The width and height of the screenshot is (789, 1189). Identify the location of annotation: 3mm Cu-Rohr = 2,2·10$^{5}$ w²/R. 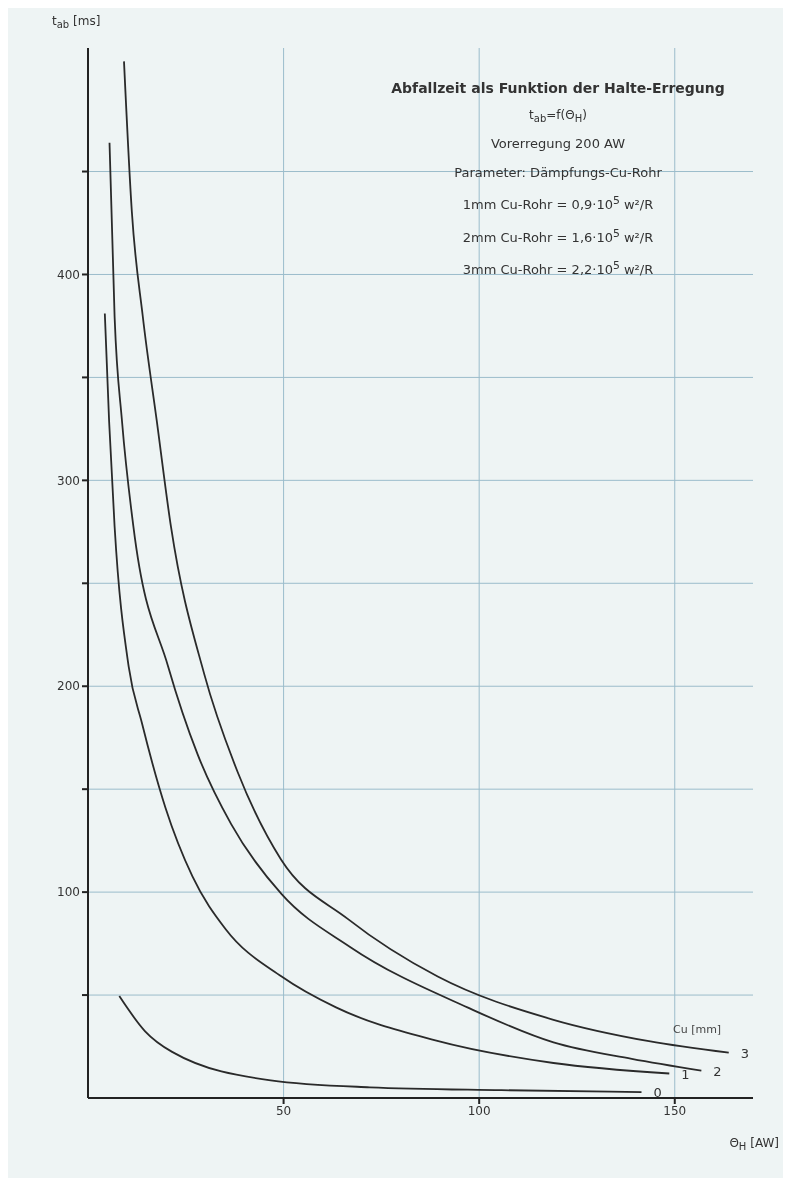
(558, 268).